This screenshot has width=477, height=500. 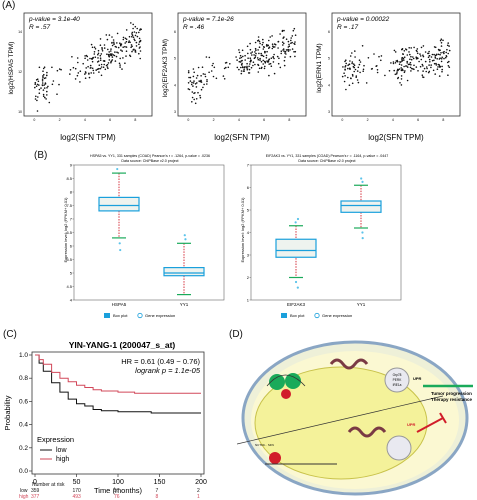 What do you see at coordinates (363, 19) in the screenshot?
I see `p-value-label: p-value = 0.00022` at bounding box center [363, 19].